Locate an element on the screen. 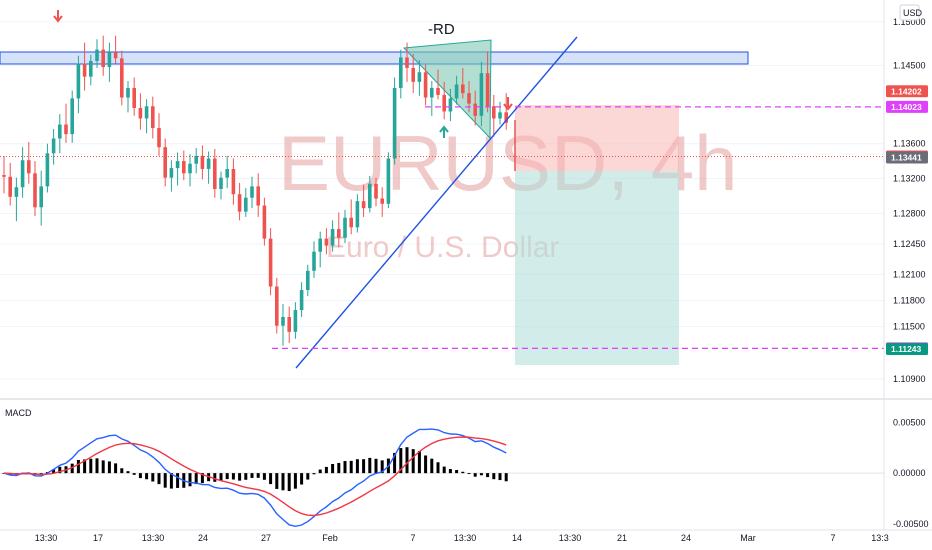  price-tick-label: 1.11500 is located at coordinates (909, 327).